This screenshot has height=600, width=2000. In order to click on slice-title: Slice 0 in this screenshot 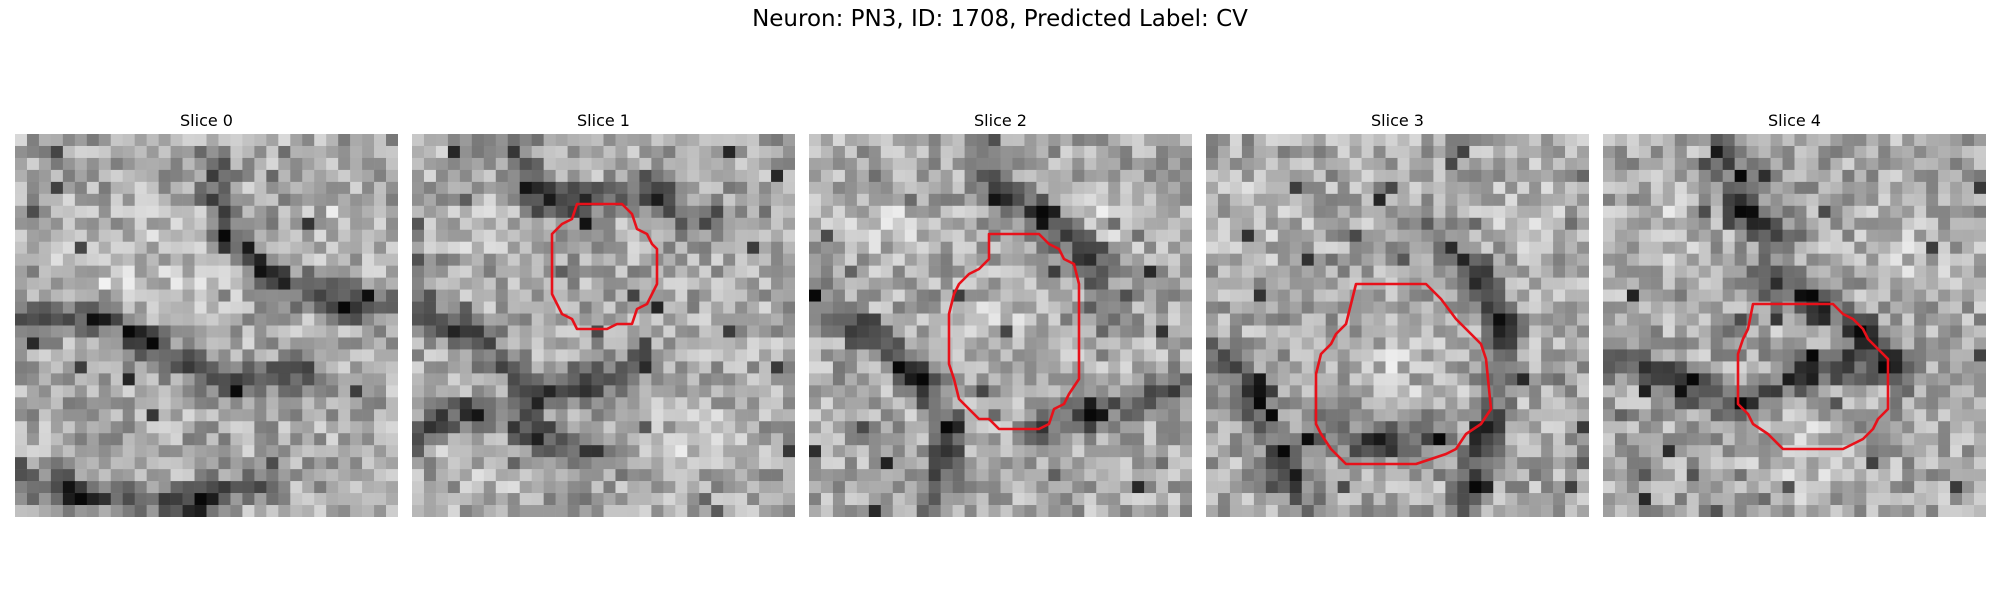, I will do `click(206, 120)`.